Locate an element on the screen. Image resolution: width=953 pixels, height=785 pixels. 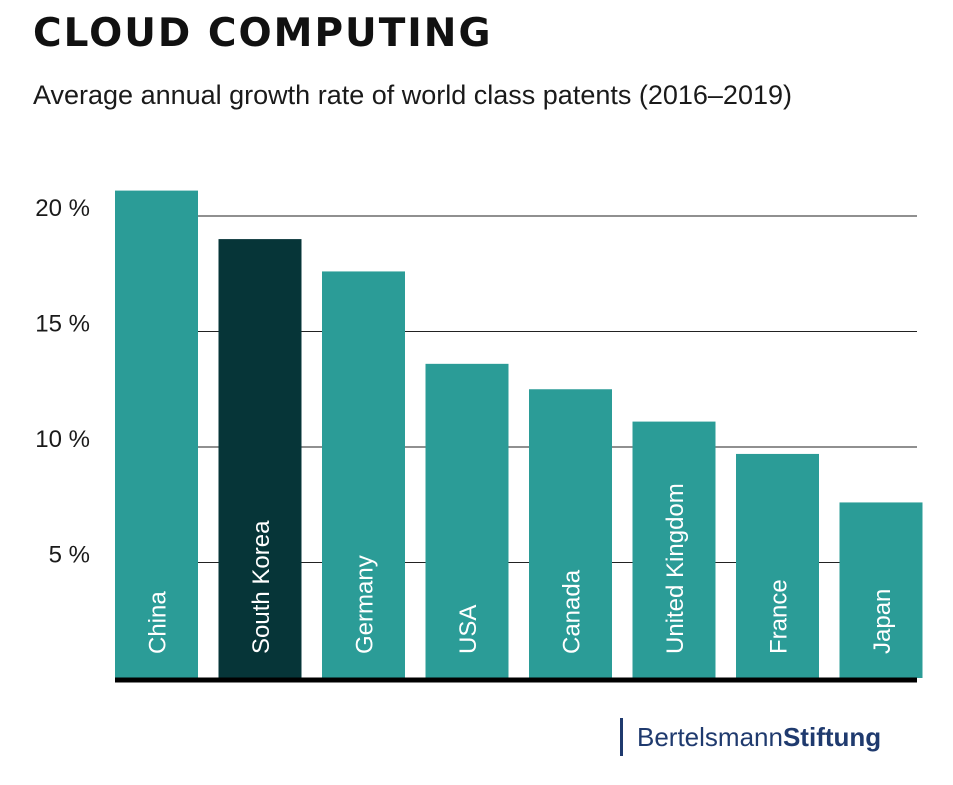
bar-japan is located at coordinates (881, 590).